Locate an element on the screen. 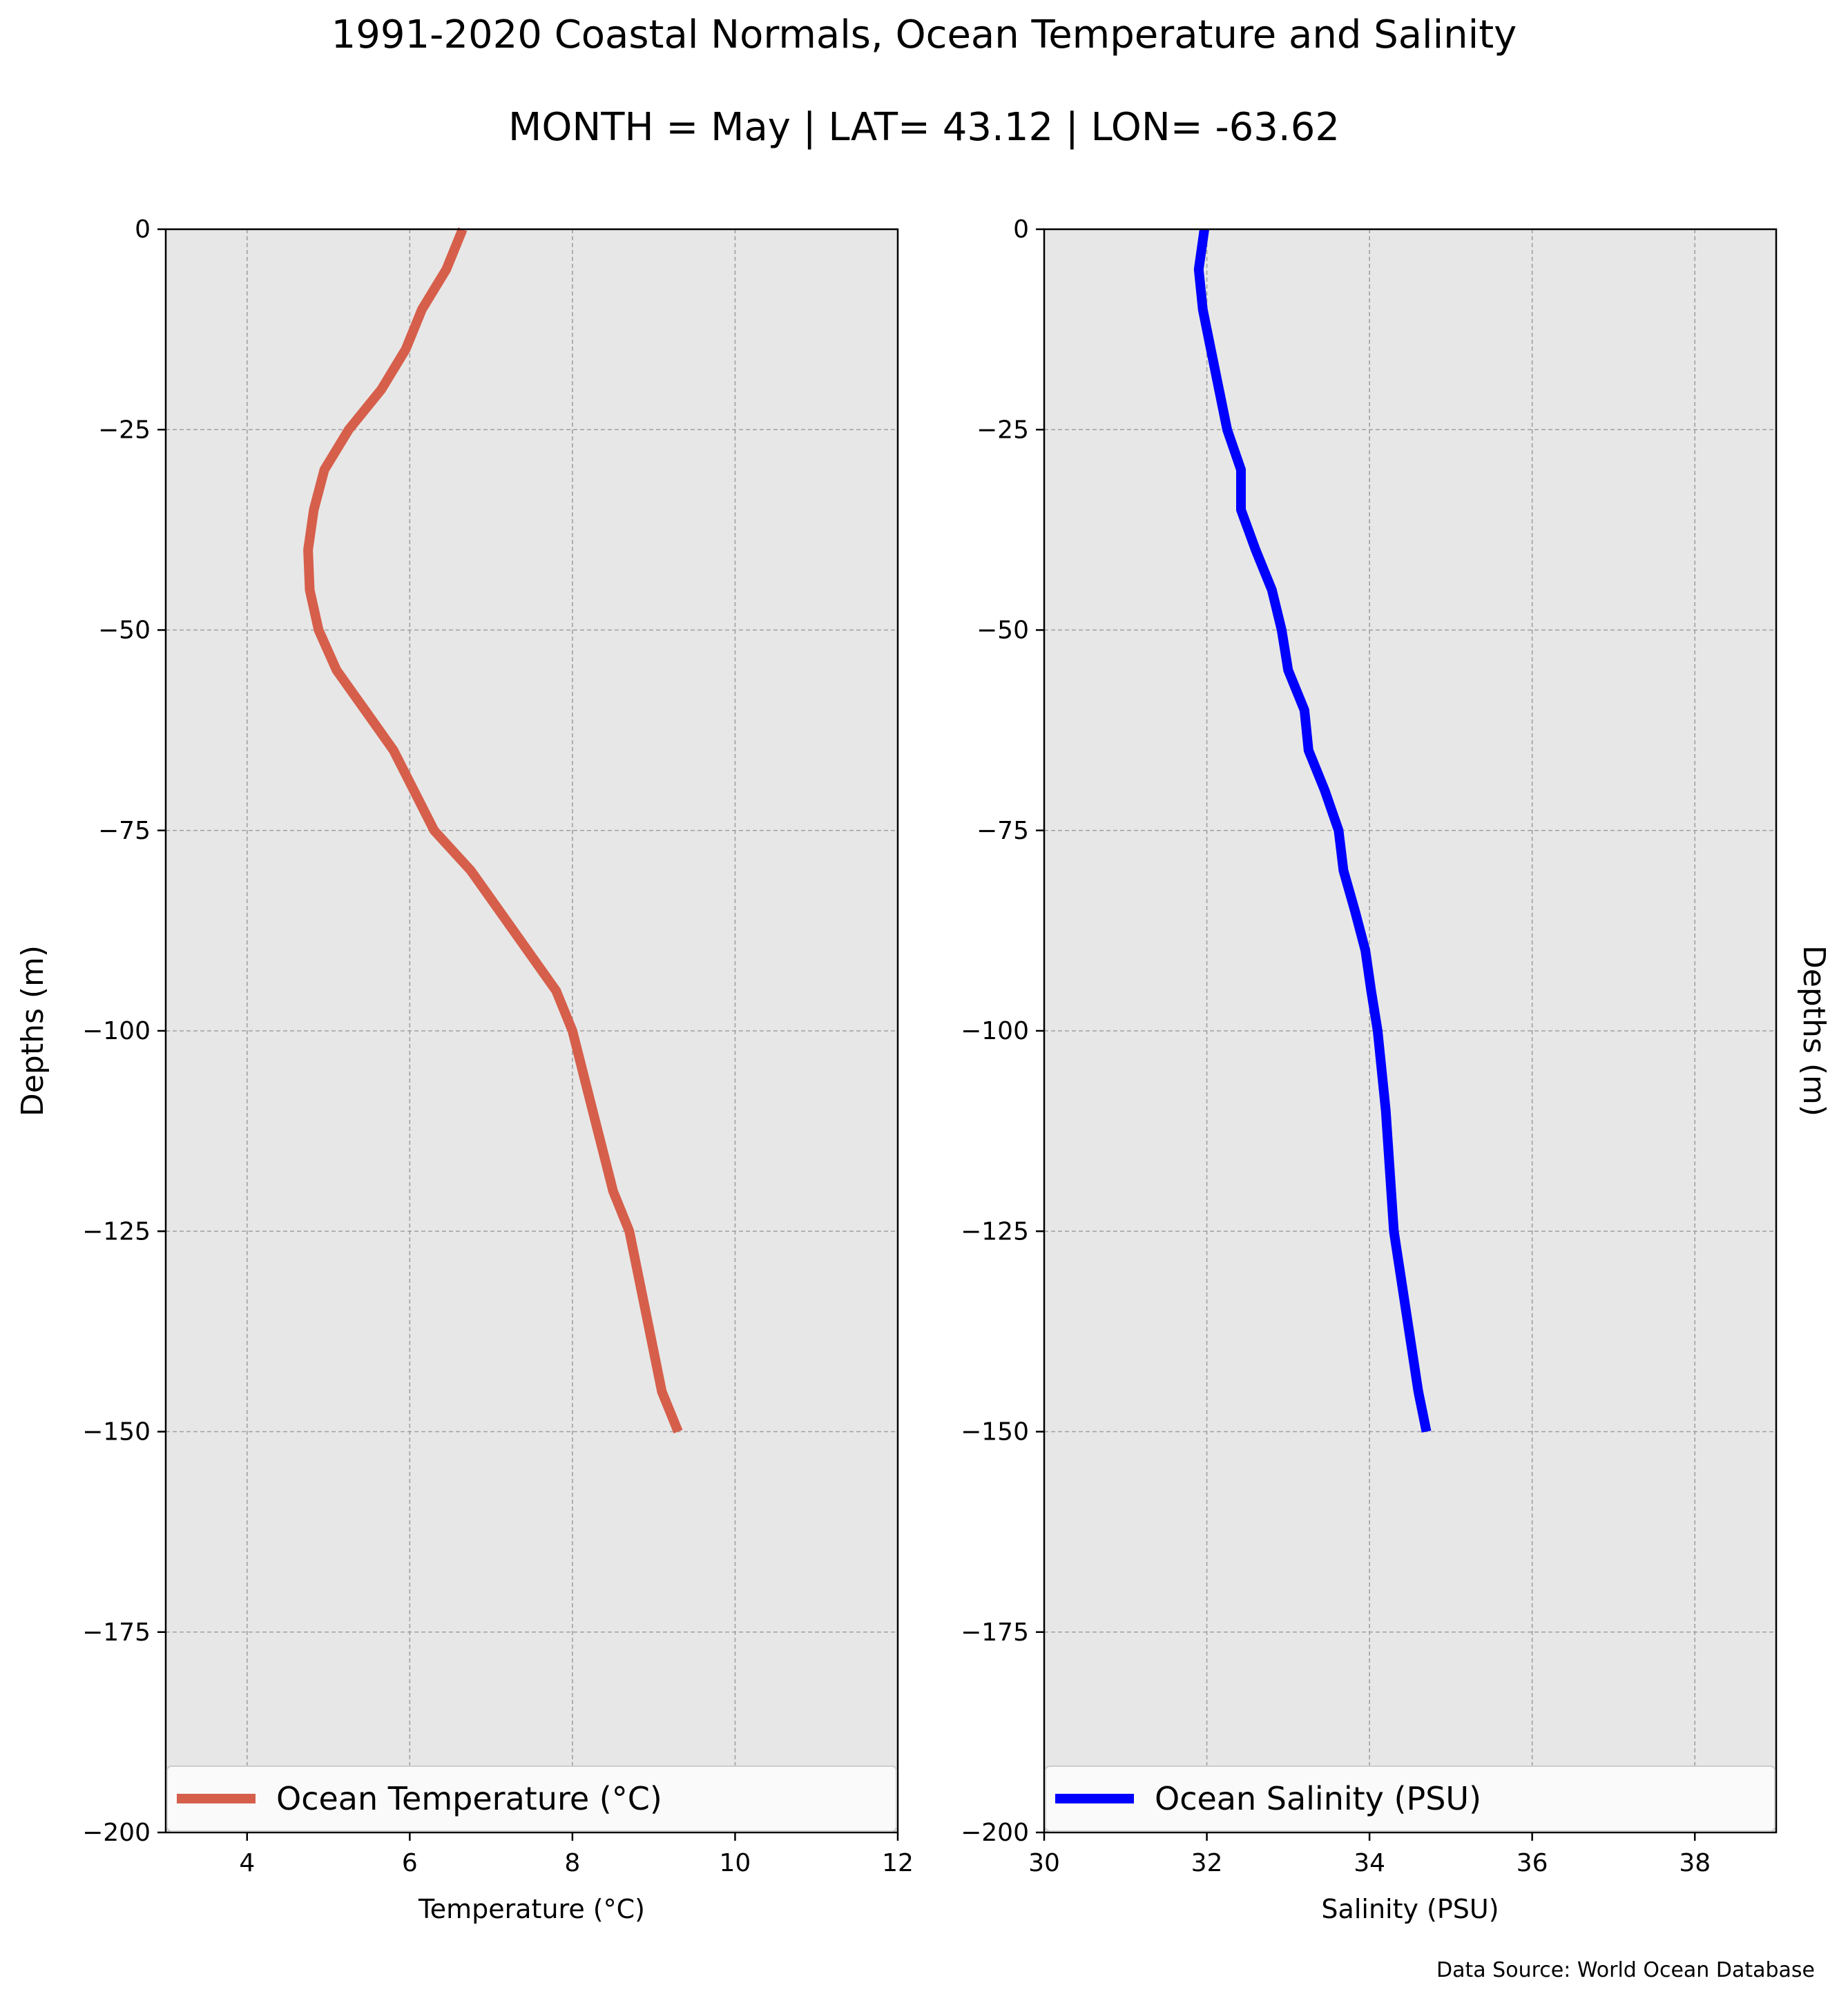  chart-subtitle: MONTH = May | LAT= 43.12 | LON= -63.62 is located at coordinates (924, 128).